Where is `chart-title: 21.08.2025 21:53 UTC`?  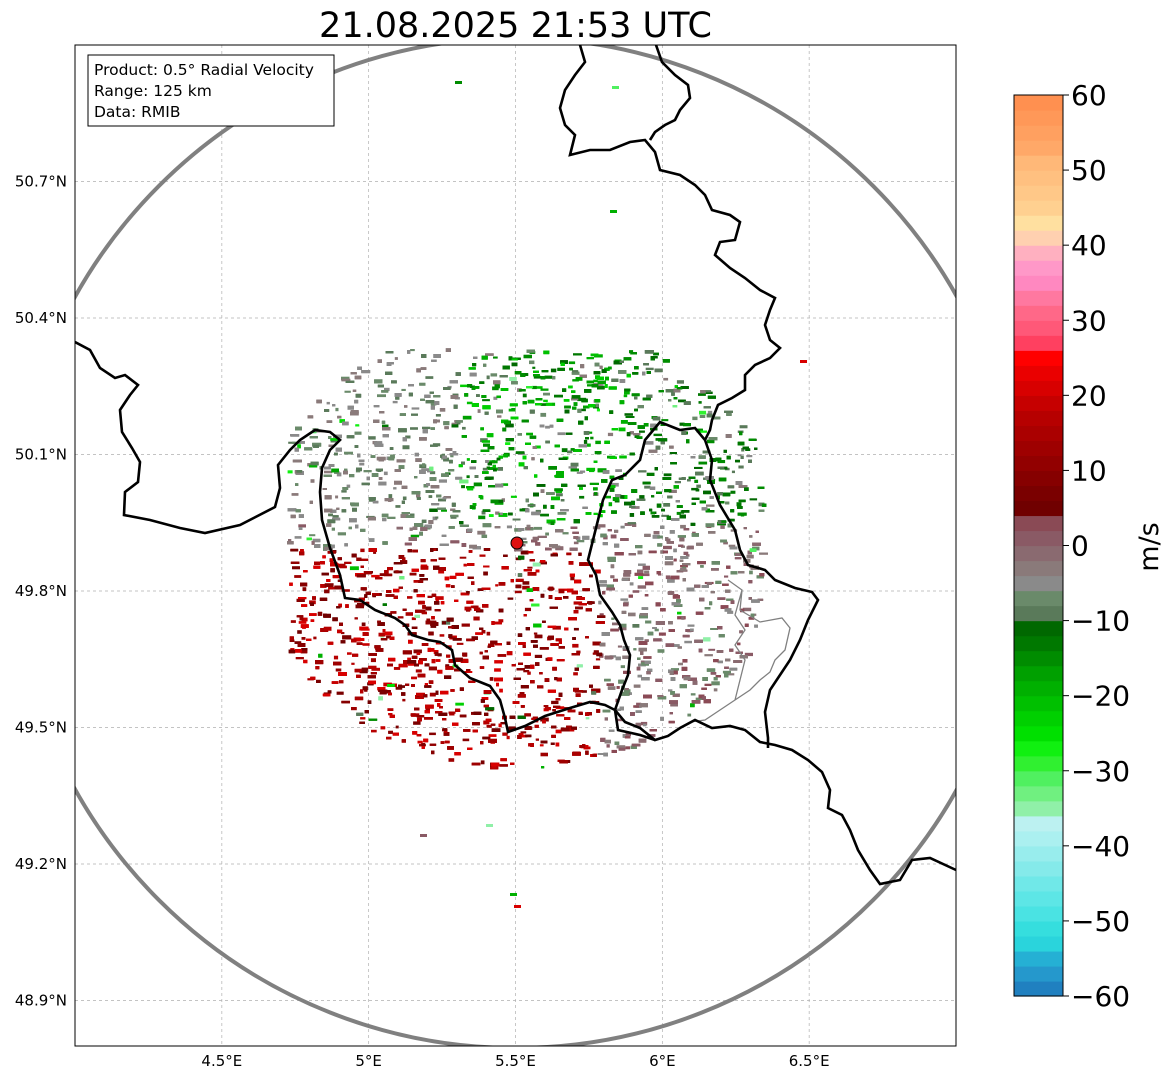 chart-title: 21.08.2025 21:53 UTC is located at coordinates (515, 26).